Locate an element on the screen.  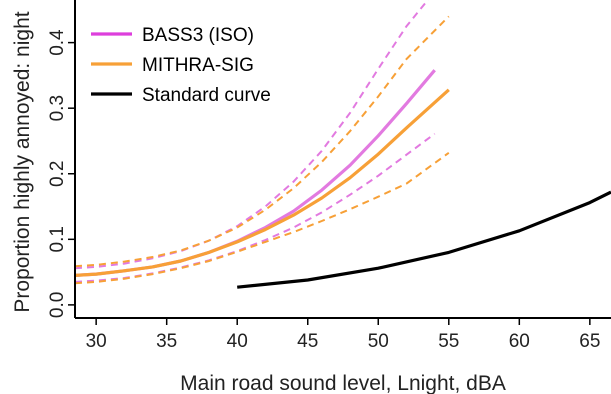
legend-label-standard-curve: Standard curve is located at coordinates (206, 95).